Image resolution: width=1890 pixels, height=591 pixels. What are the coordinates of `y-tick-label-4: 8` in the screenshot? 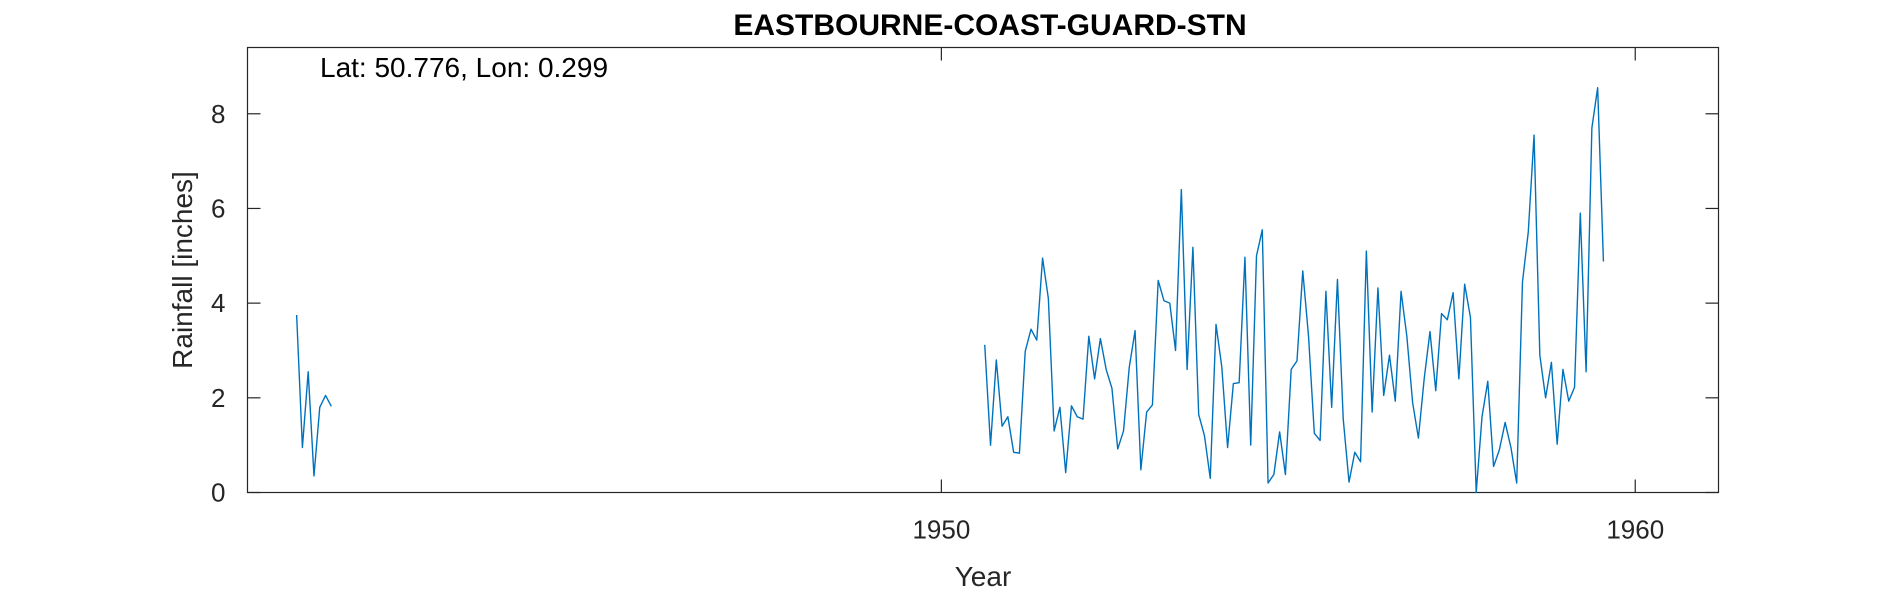 It's located at (218, 114).